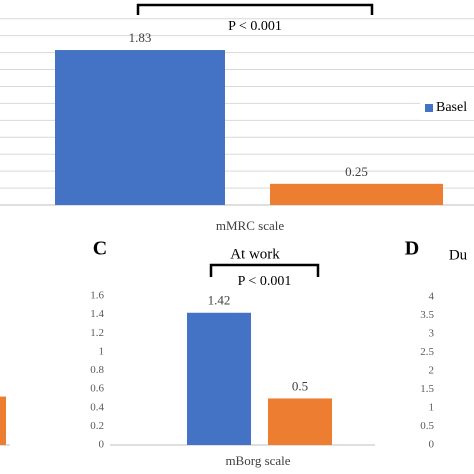 The image size is (474, 474). Describe the element at coordinates (356, 171) in the screenshot. I see `data-label: 0.25` at that location.